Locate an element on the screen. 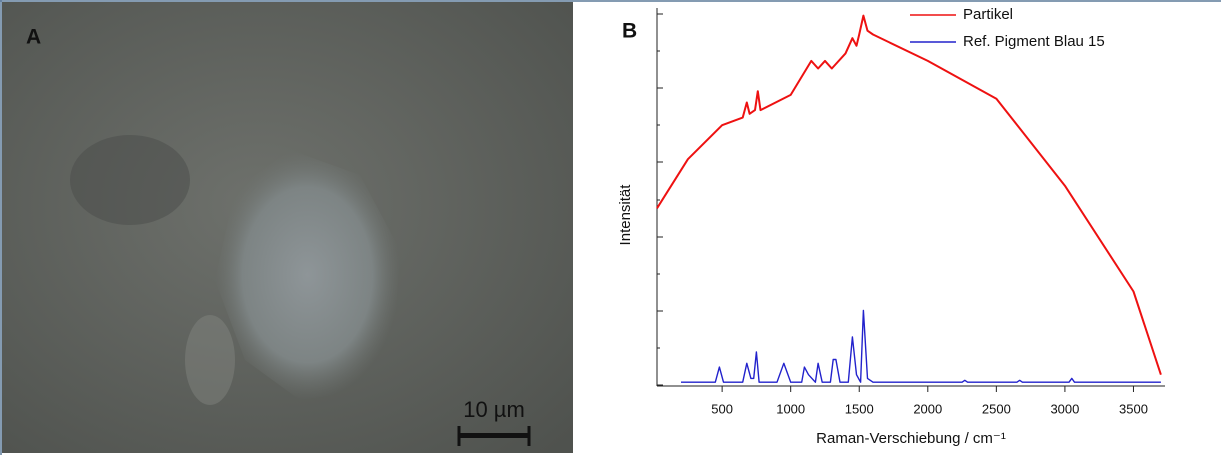 This screenshot has width=1221, height=460. shadow is located at coordinates (130, 180).